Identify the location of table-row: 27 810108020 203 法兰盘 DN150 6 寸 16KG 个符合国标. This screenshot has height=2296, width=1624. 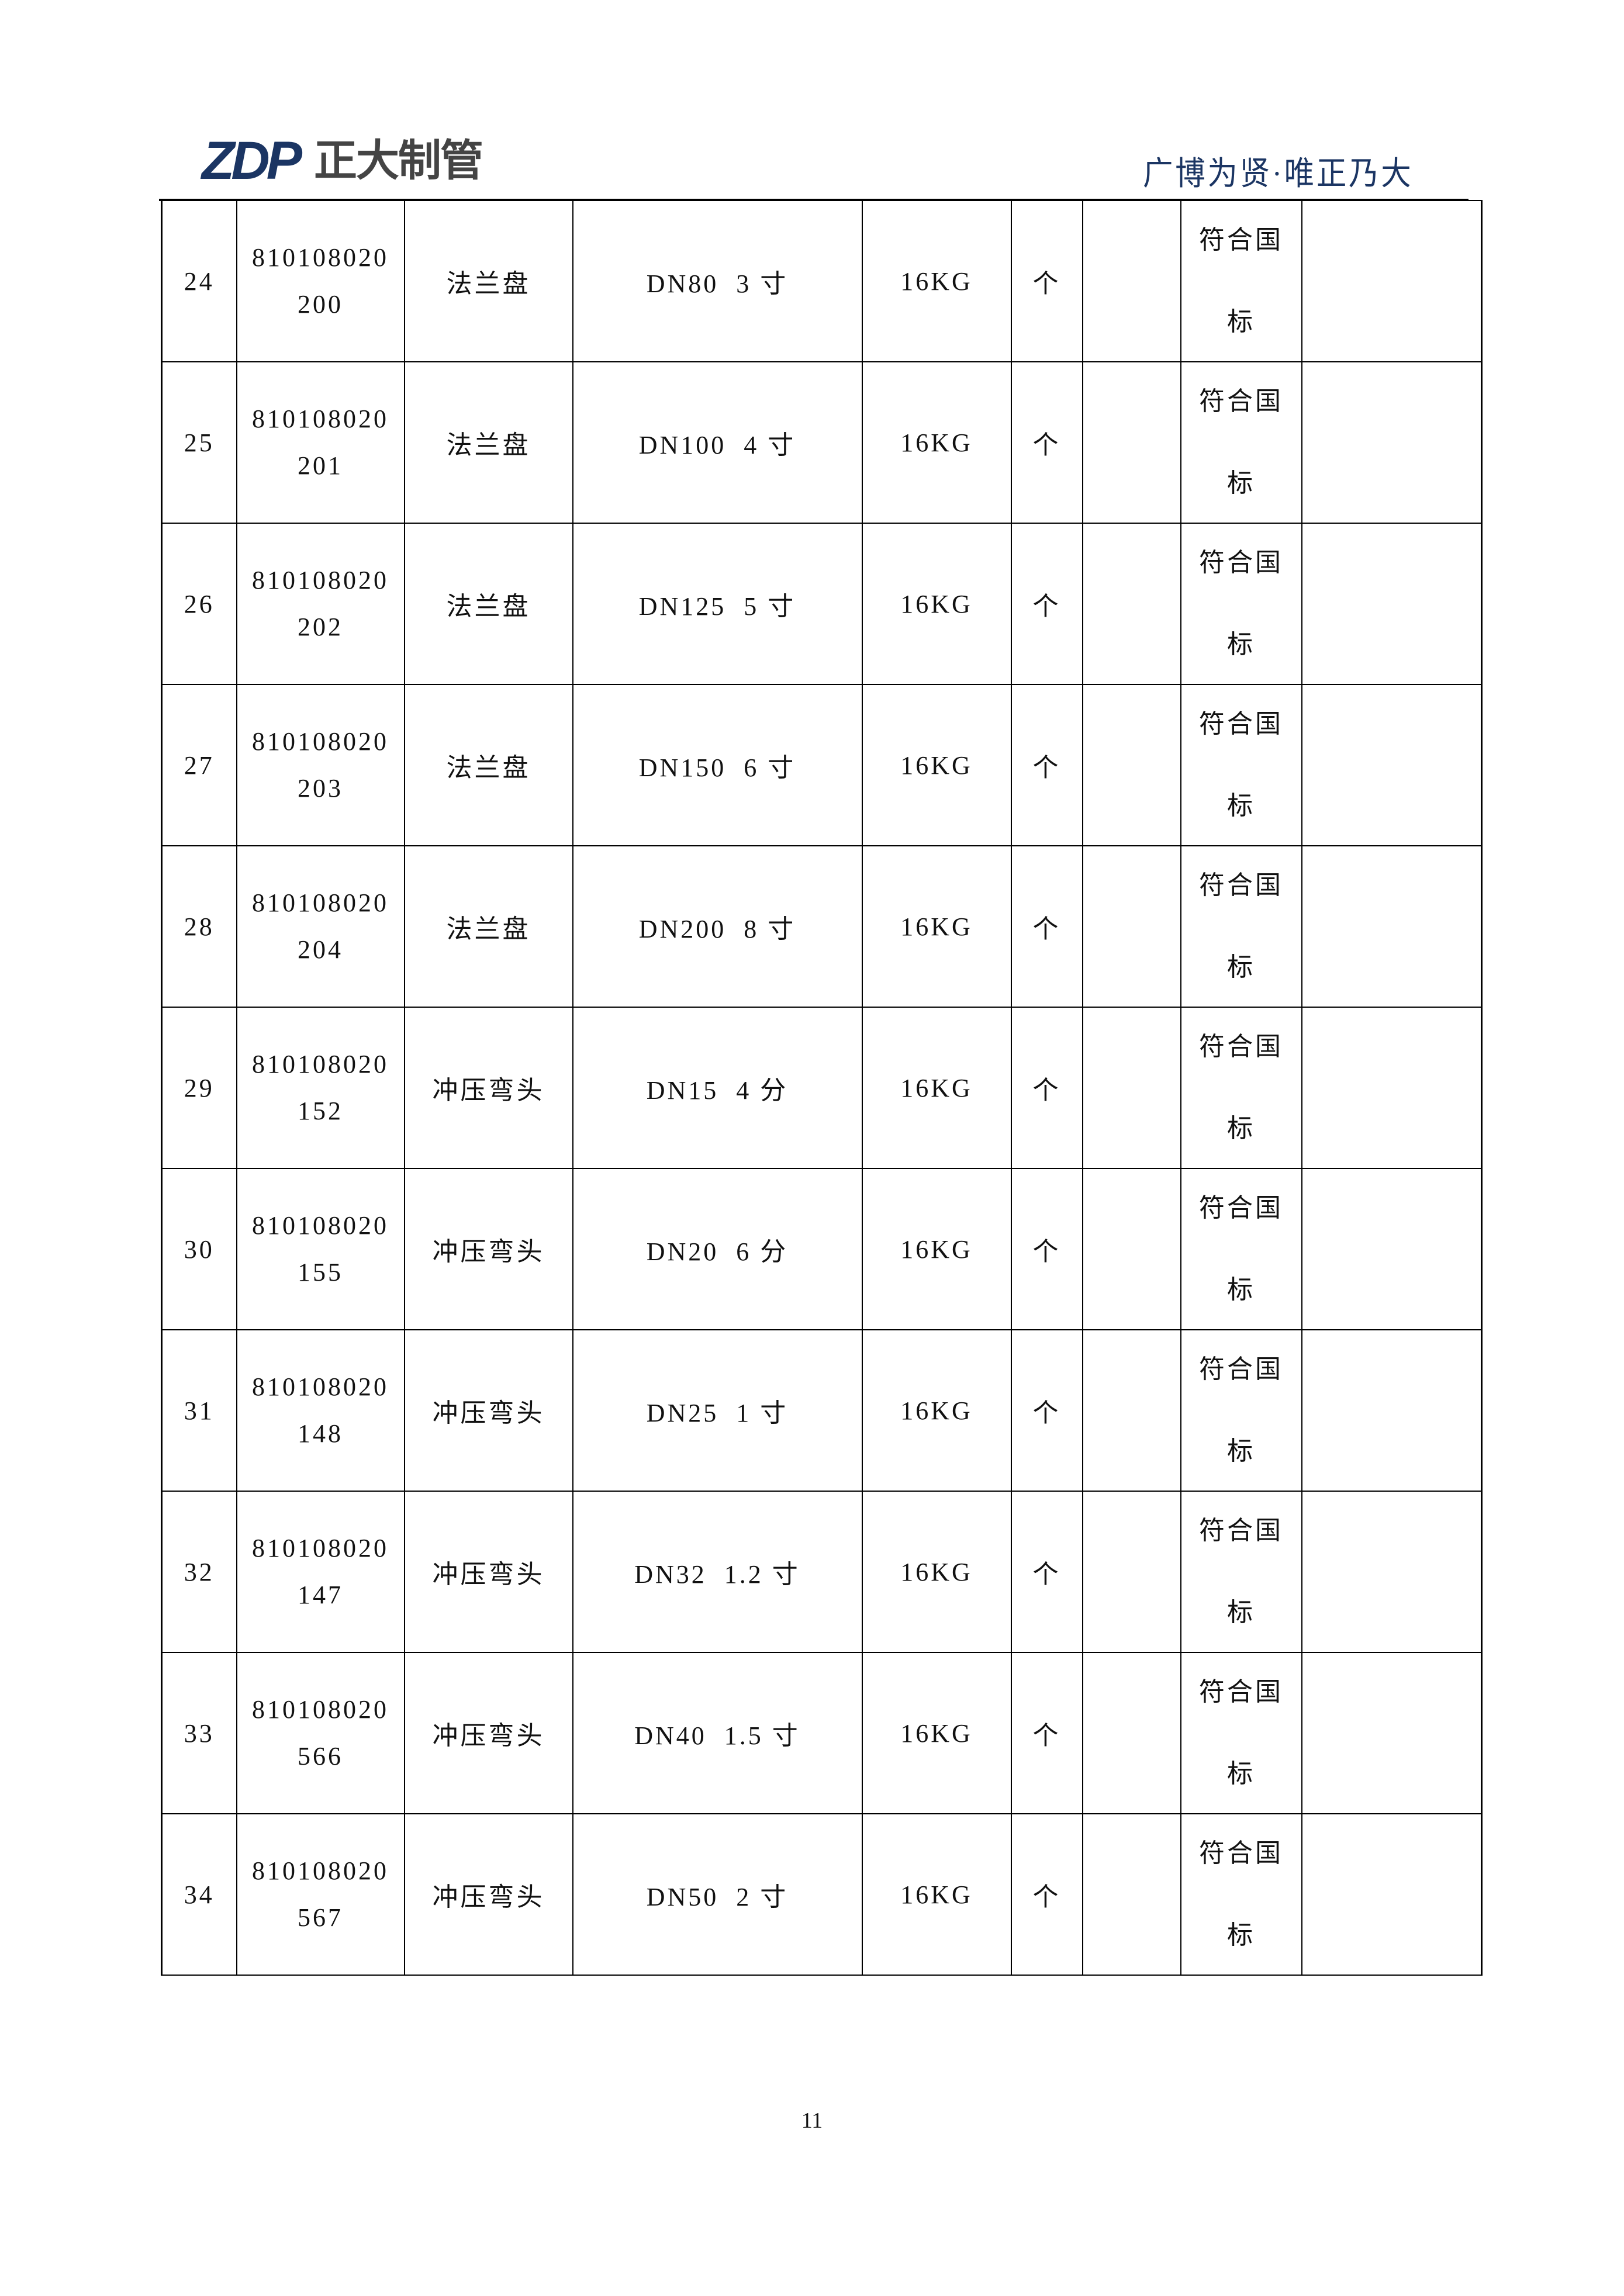
(822, 765).